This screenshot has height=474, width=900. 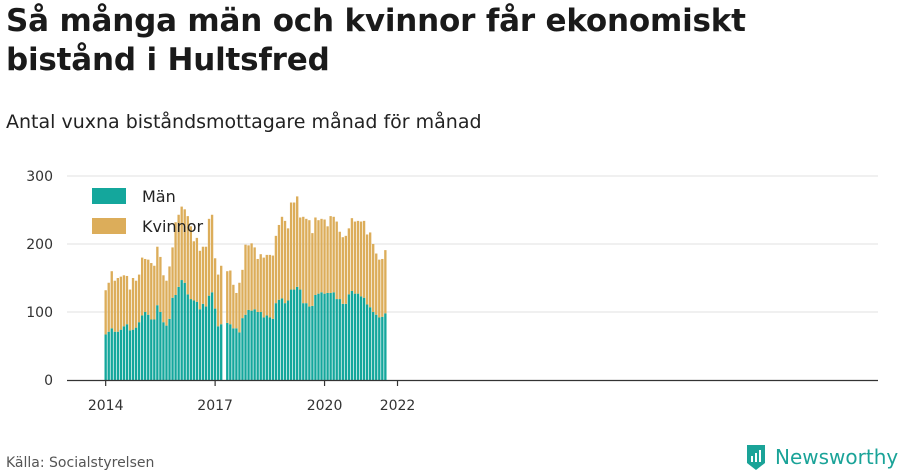 I want to click on brand-name: Newsworthy, so click(x=837, y=457).